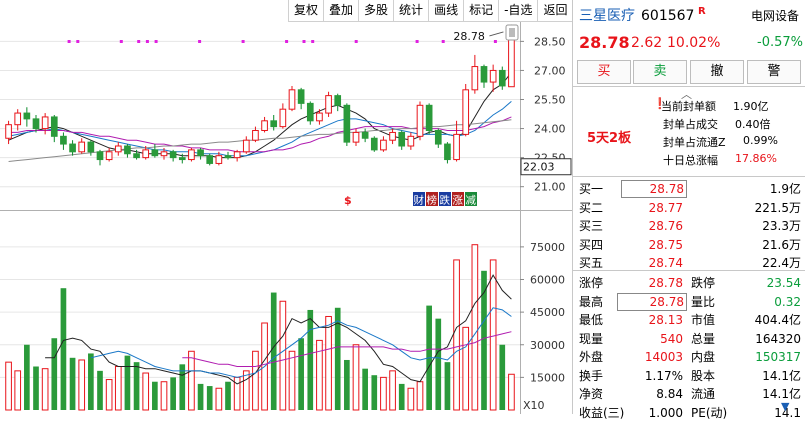 The image size is (805, 422). What do you see at coordinates (604, 72) in the screenshot?
I see `buy-button: 买` at bounding box center [604, 72].